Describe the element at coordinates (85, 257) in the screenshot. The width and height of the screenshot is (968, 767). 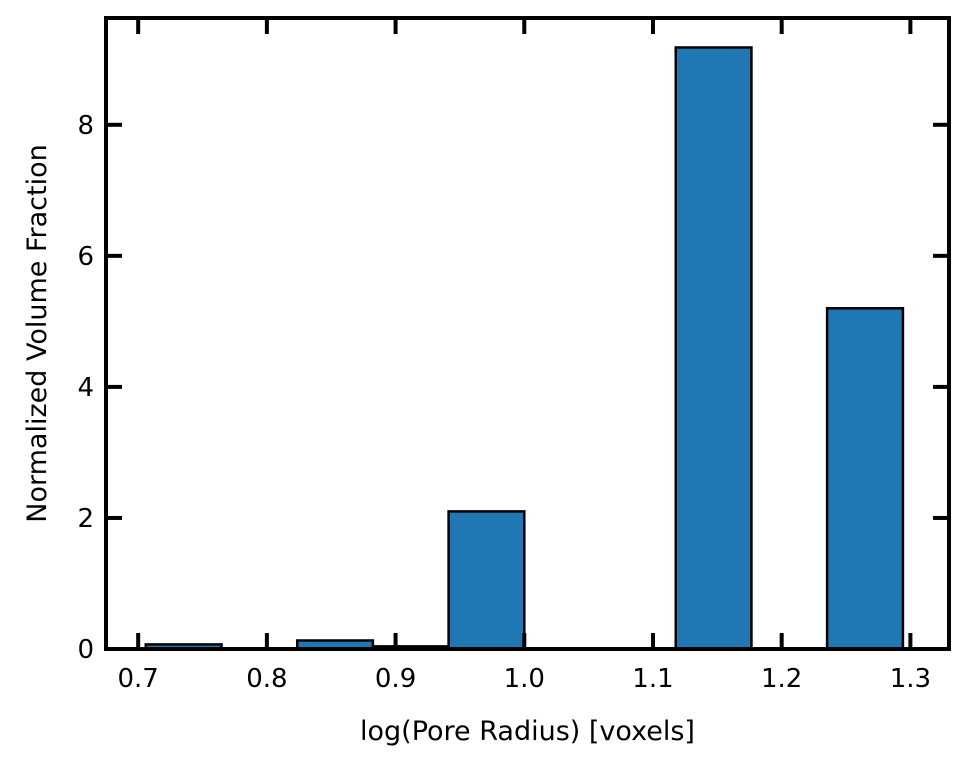
I see `y-tick-label-3: 6` at that location.